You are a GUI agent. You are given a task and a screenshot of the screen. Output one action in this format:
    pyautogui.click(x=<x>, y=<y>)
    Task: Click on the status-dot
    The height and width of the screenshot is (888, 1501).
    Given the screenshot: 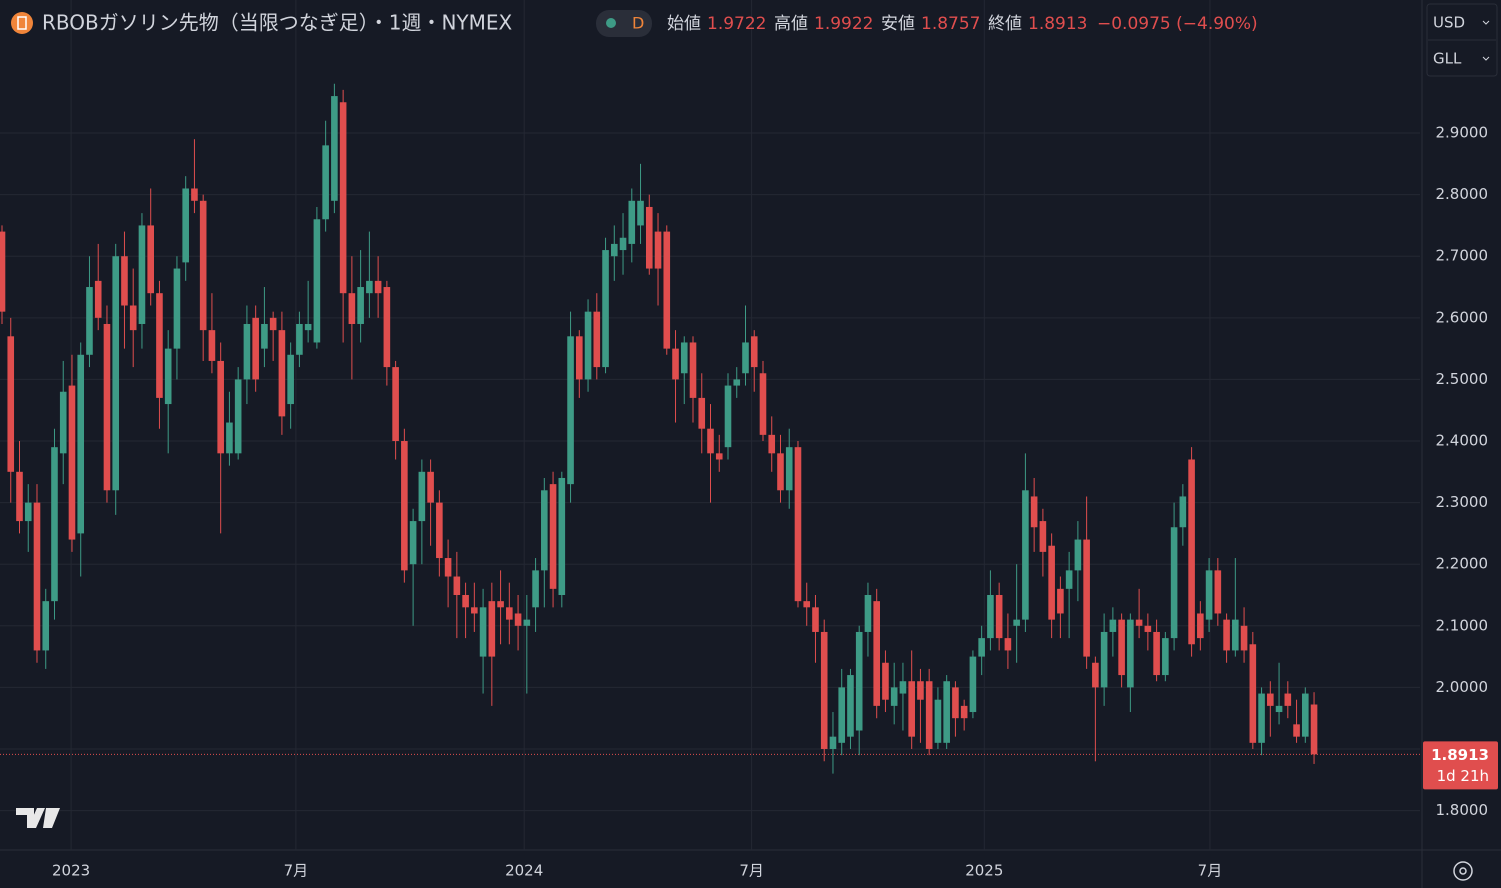 What is the action you would take?
    pyautogui.click(x=611, y=23)
    